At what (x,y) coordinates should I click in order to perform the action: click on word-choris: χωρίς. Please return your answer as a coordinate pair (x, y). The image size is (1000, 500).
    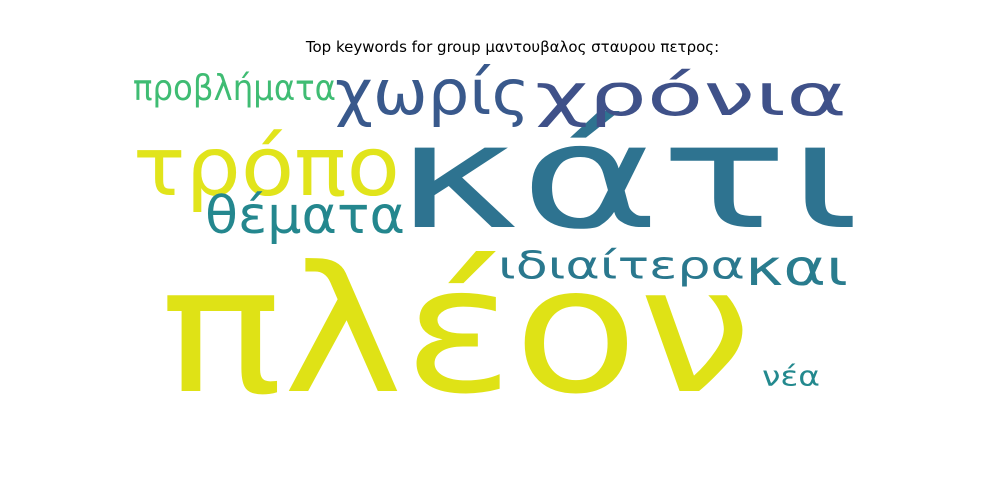
    Looking at the image, I should click on (432, 92).